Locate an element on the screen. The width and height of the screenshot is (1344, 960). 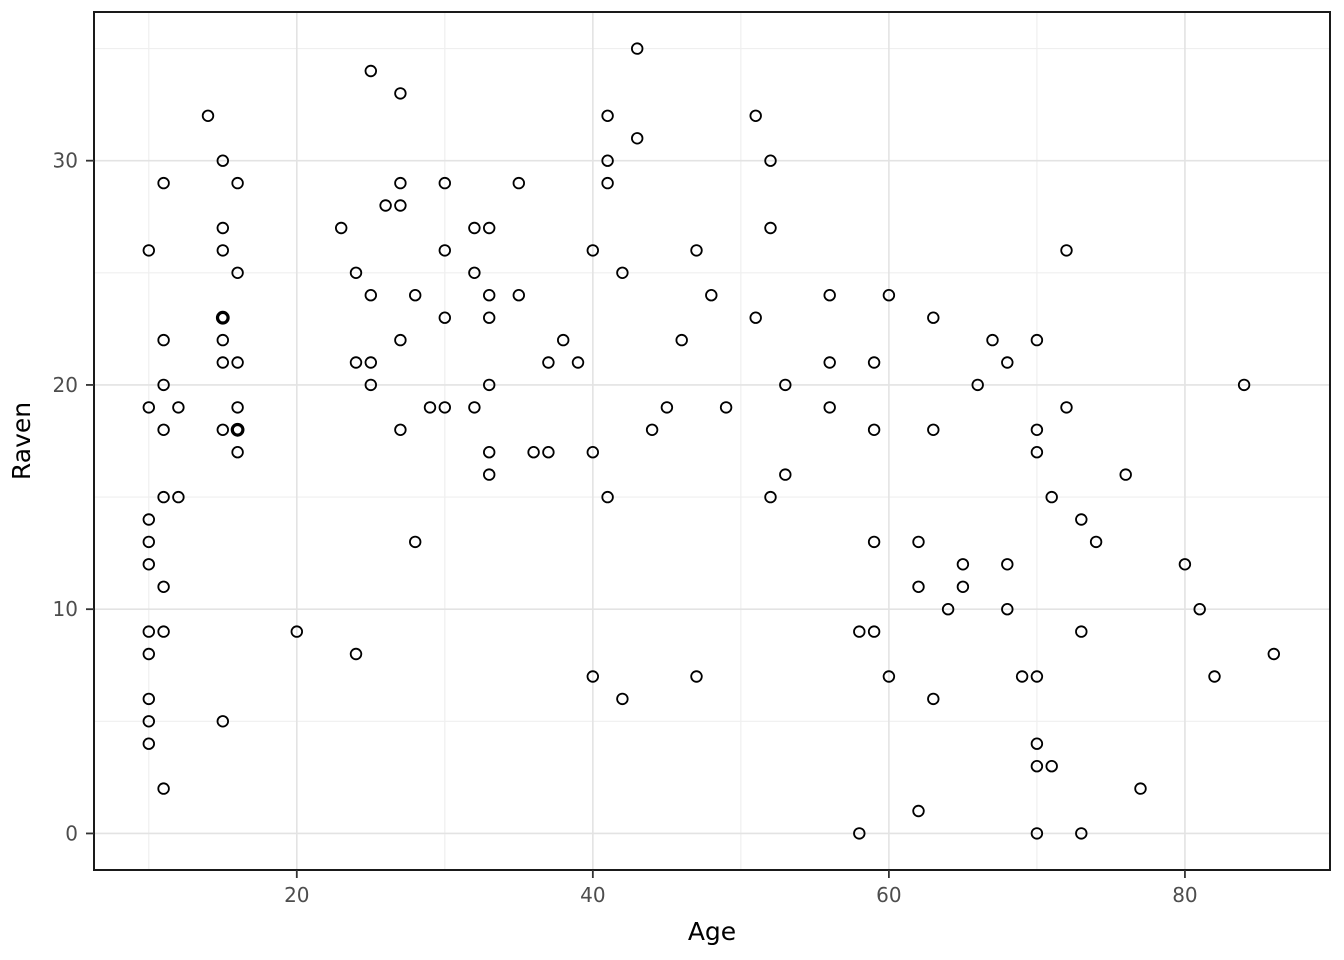
y-tick-label: 0 is located at coordinates (71, 833).